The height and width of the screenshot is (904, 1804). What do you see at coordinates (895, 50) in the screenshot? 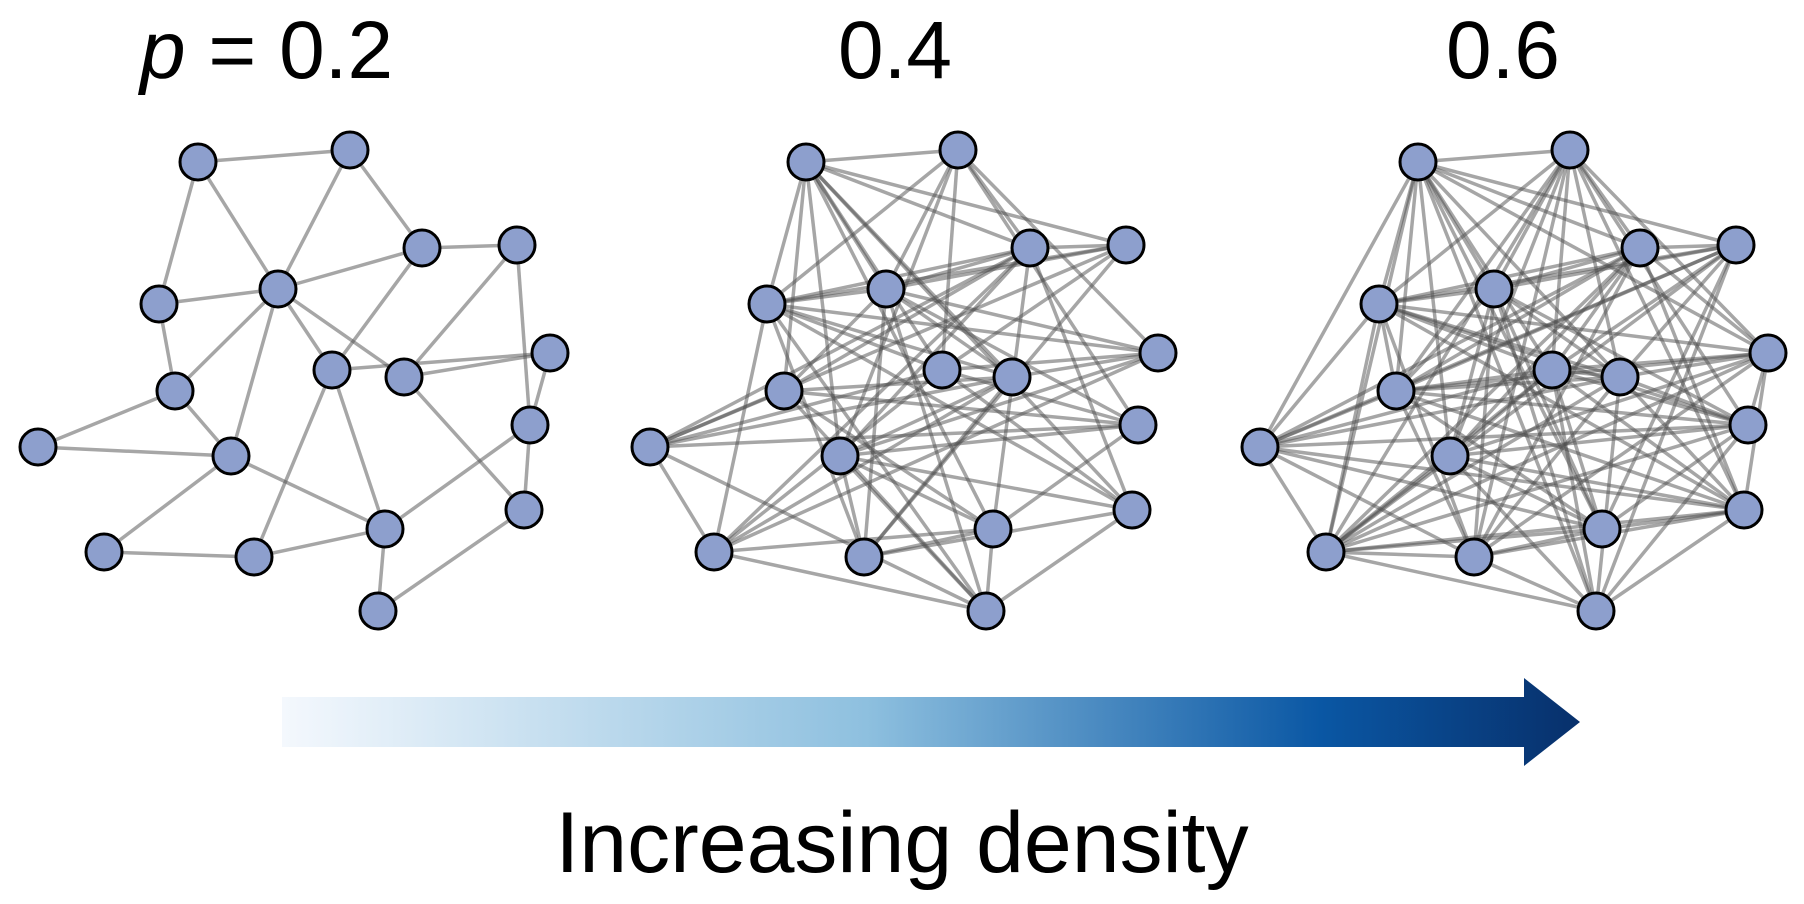
I see `title-value-2: 0.4` at bounding box center [895, 50].